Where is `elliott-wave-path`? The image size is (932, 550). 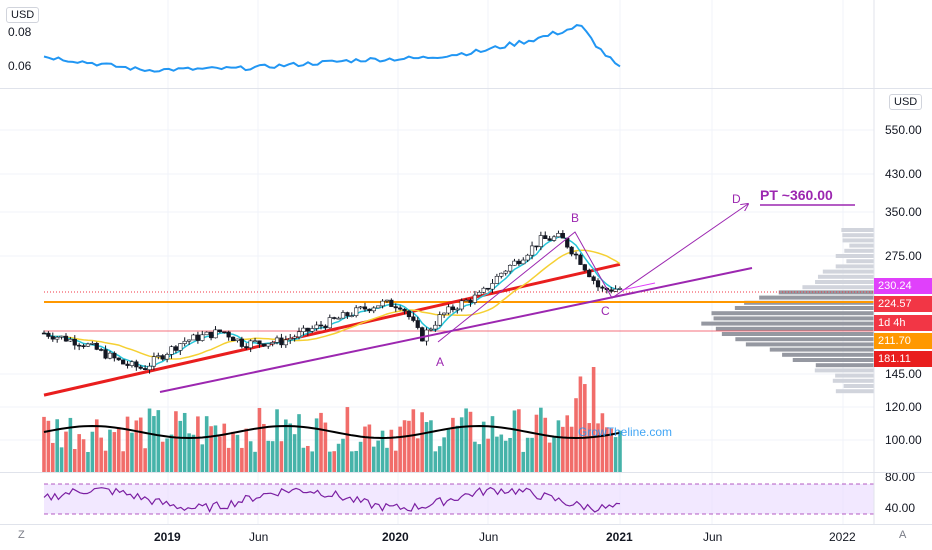 elliott-wave-path is located at coordinates (592, 273).